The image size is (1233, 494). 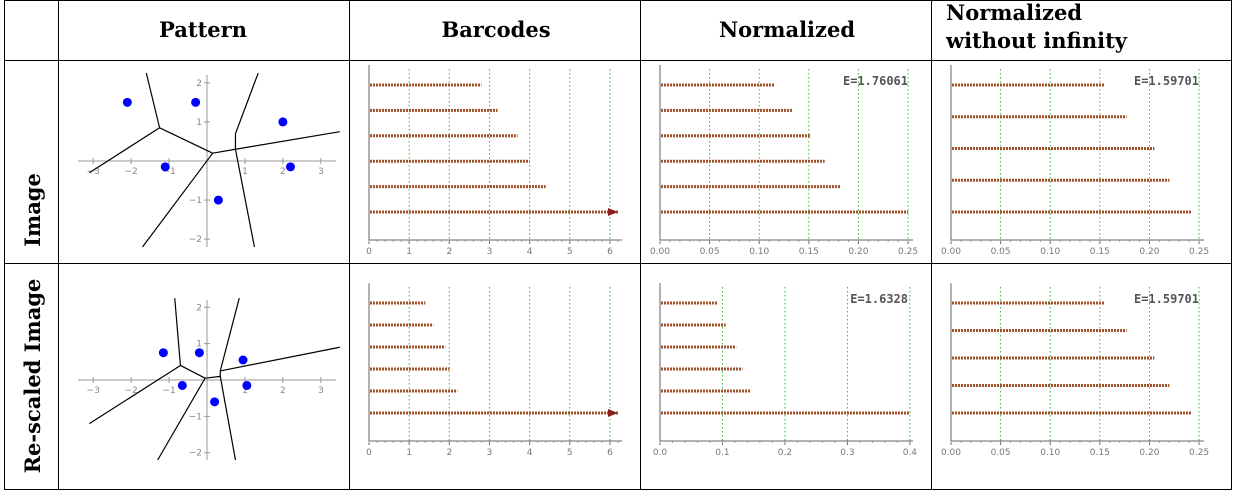 I want to click on x-tick-label: 0, so click(x=369, y=252).